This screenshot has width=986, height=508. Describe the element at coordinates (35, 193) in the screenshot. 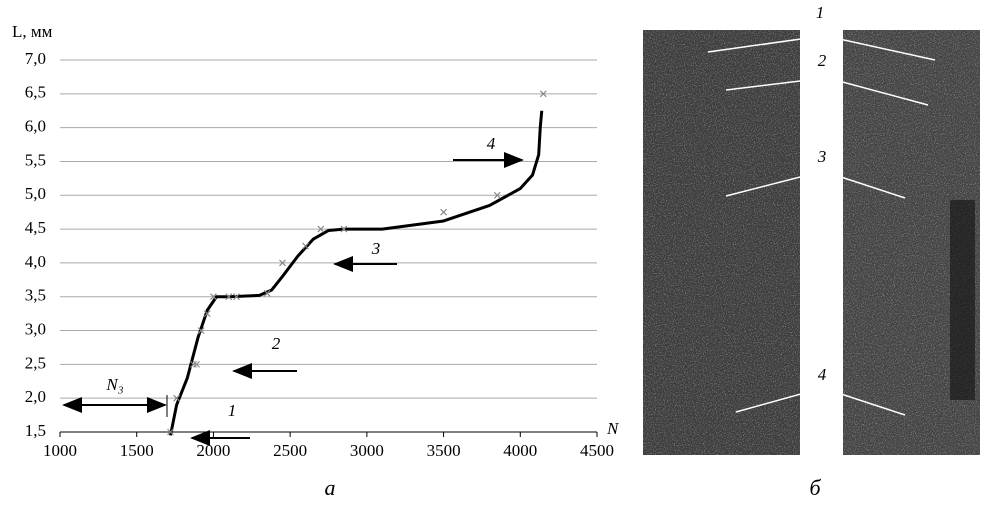

I see `y-tick-label: 5,0` at that location.